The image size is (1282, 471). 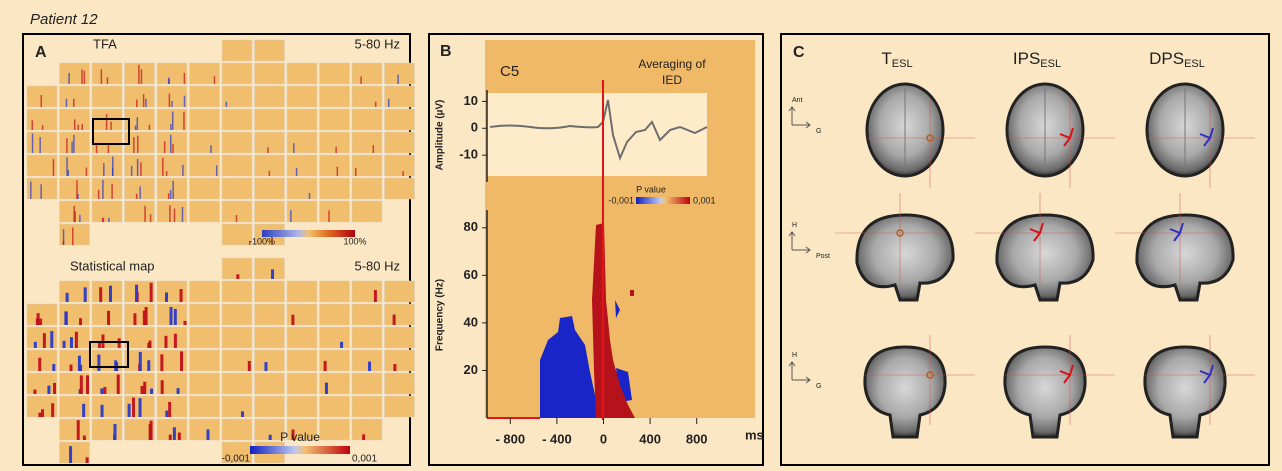 I want to click on ied-trace, so click(x=598, y=130).